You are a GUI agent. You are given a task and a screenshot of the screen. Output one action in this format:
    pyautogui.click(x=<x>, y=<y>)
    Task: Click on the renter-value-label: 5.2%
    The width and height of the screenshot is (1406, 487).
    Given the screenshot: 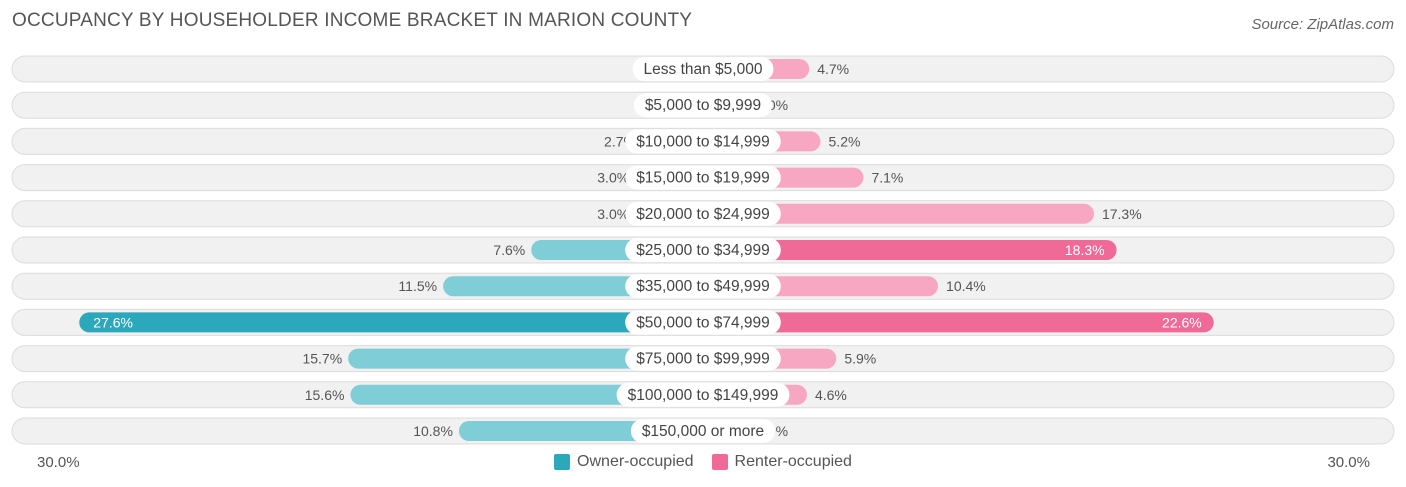 What is the action you would take?
    pyautogui.click(x=845, y=141)
    